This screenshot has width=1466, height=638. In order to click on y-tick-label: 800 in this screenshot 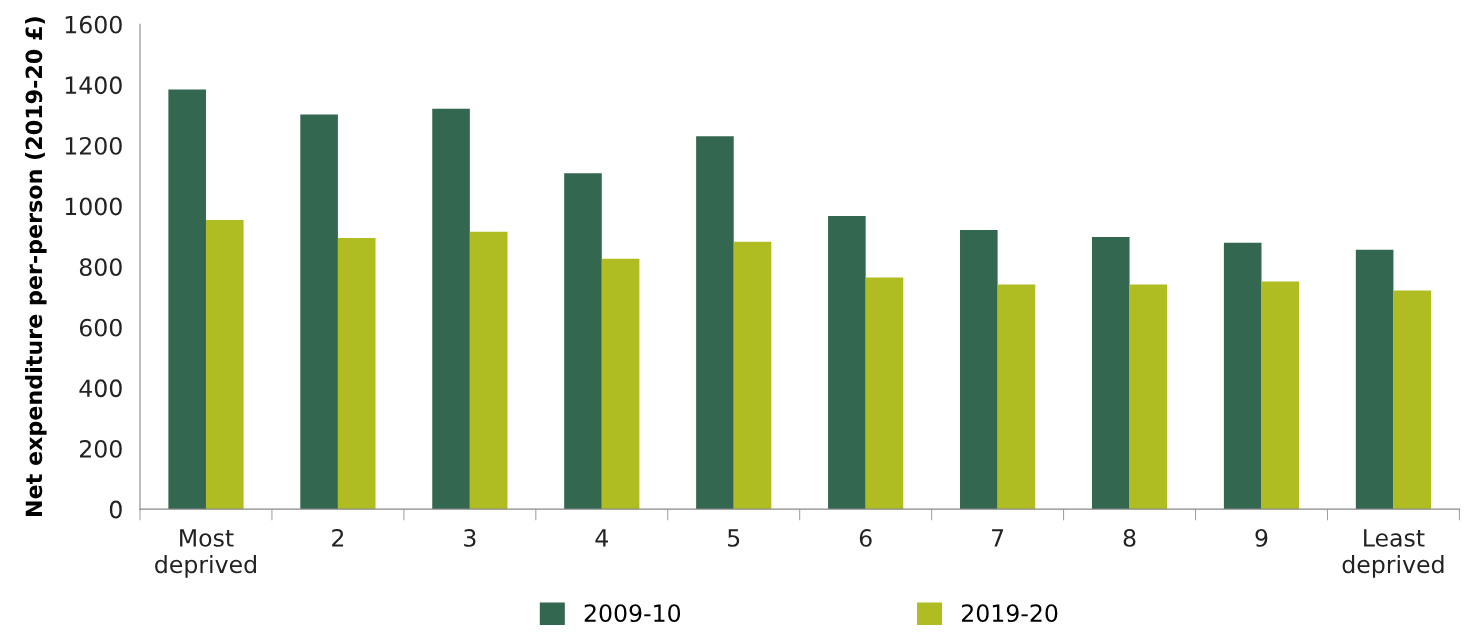, I will do `click(100, 267)`.